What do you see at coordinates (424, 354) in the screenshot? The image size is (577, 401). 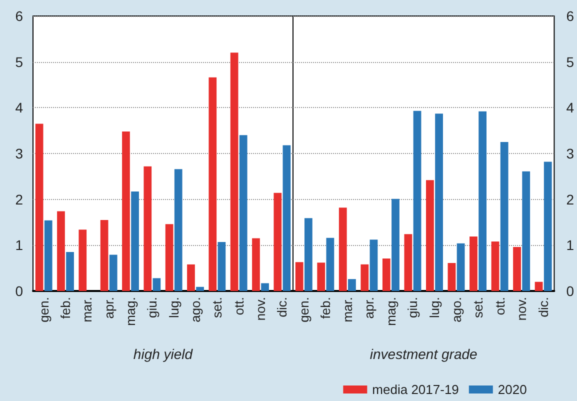 I see `x-axis-title: investment grade` at bounding box center [424, 354].